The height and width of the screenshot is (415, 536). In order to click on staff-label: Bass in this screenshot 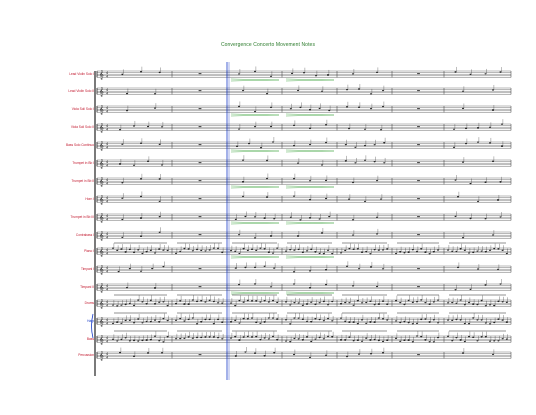, I will do `click(90, 339)`.